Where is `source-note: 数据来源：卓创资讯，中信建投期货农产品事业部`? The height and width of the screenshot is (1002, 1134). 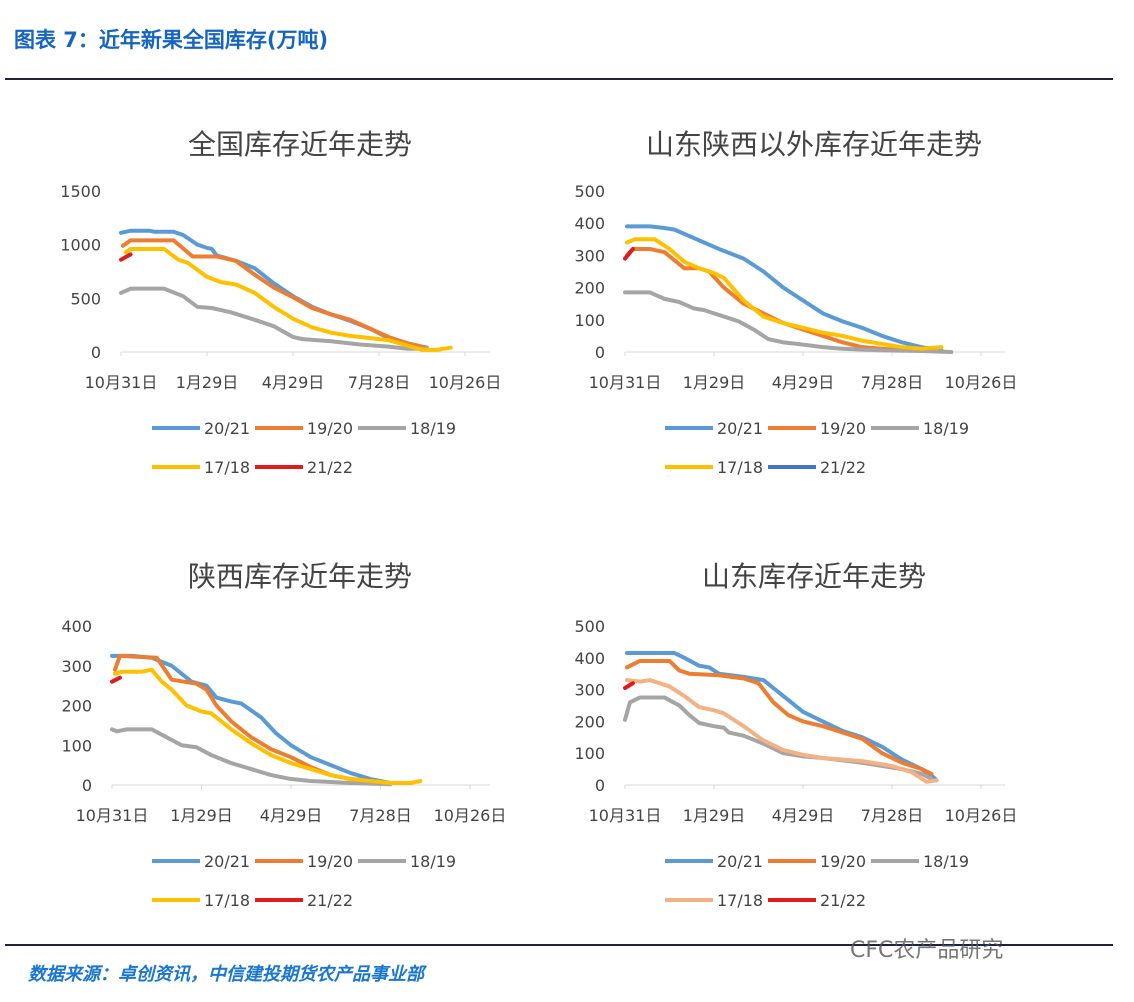 source-note: 数据来源：卓创资讯，中信建投期货农产品事业部 is located at coordinates (226, 974).